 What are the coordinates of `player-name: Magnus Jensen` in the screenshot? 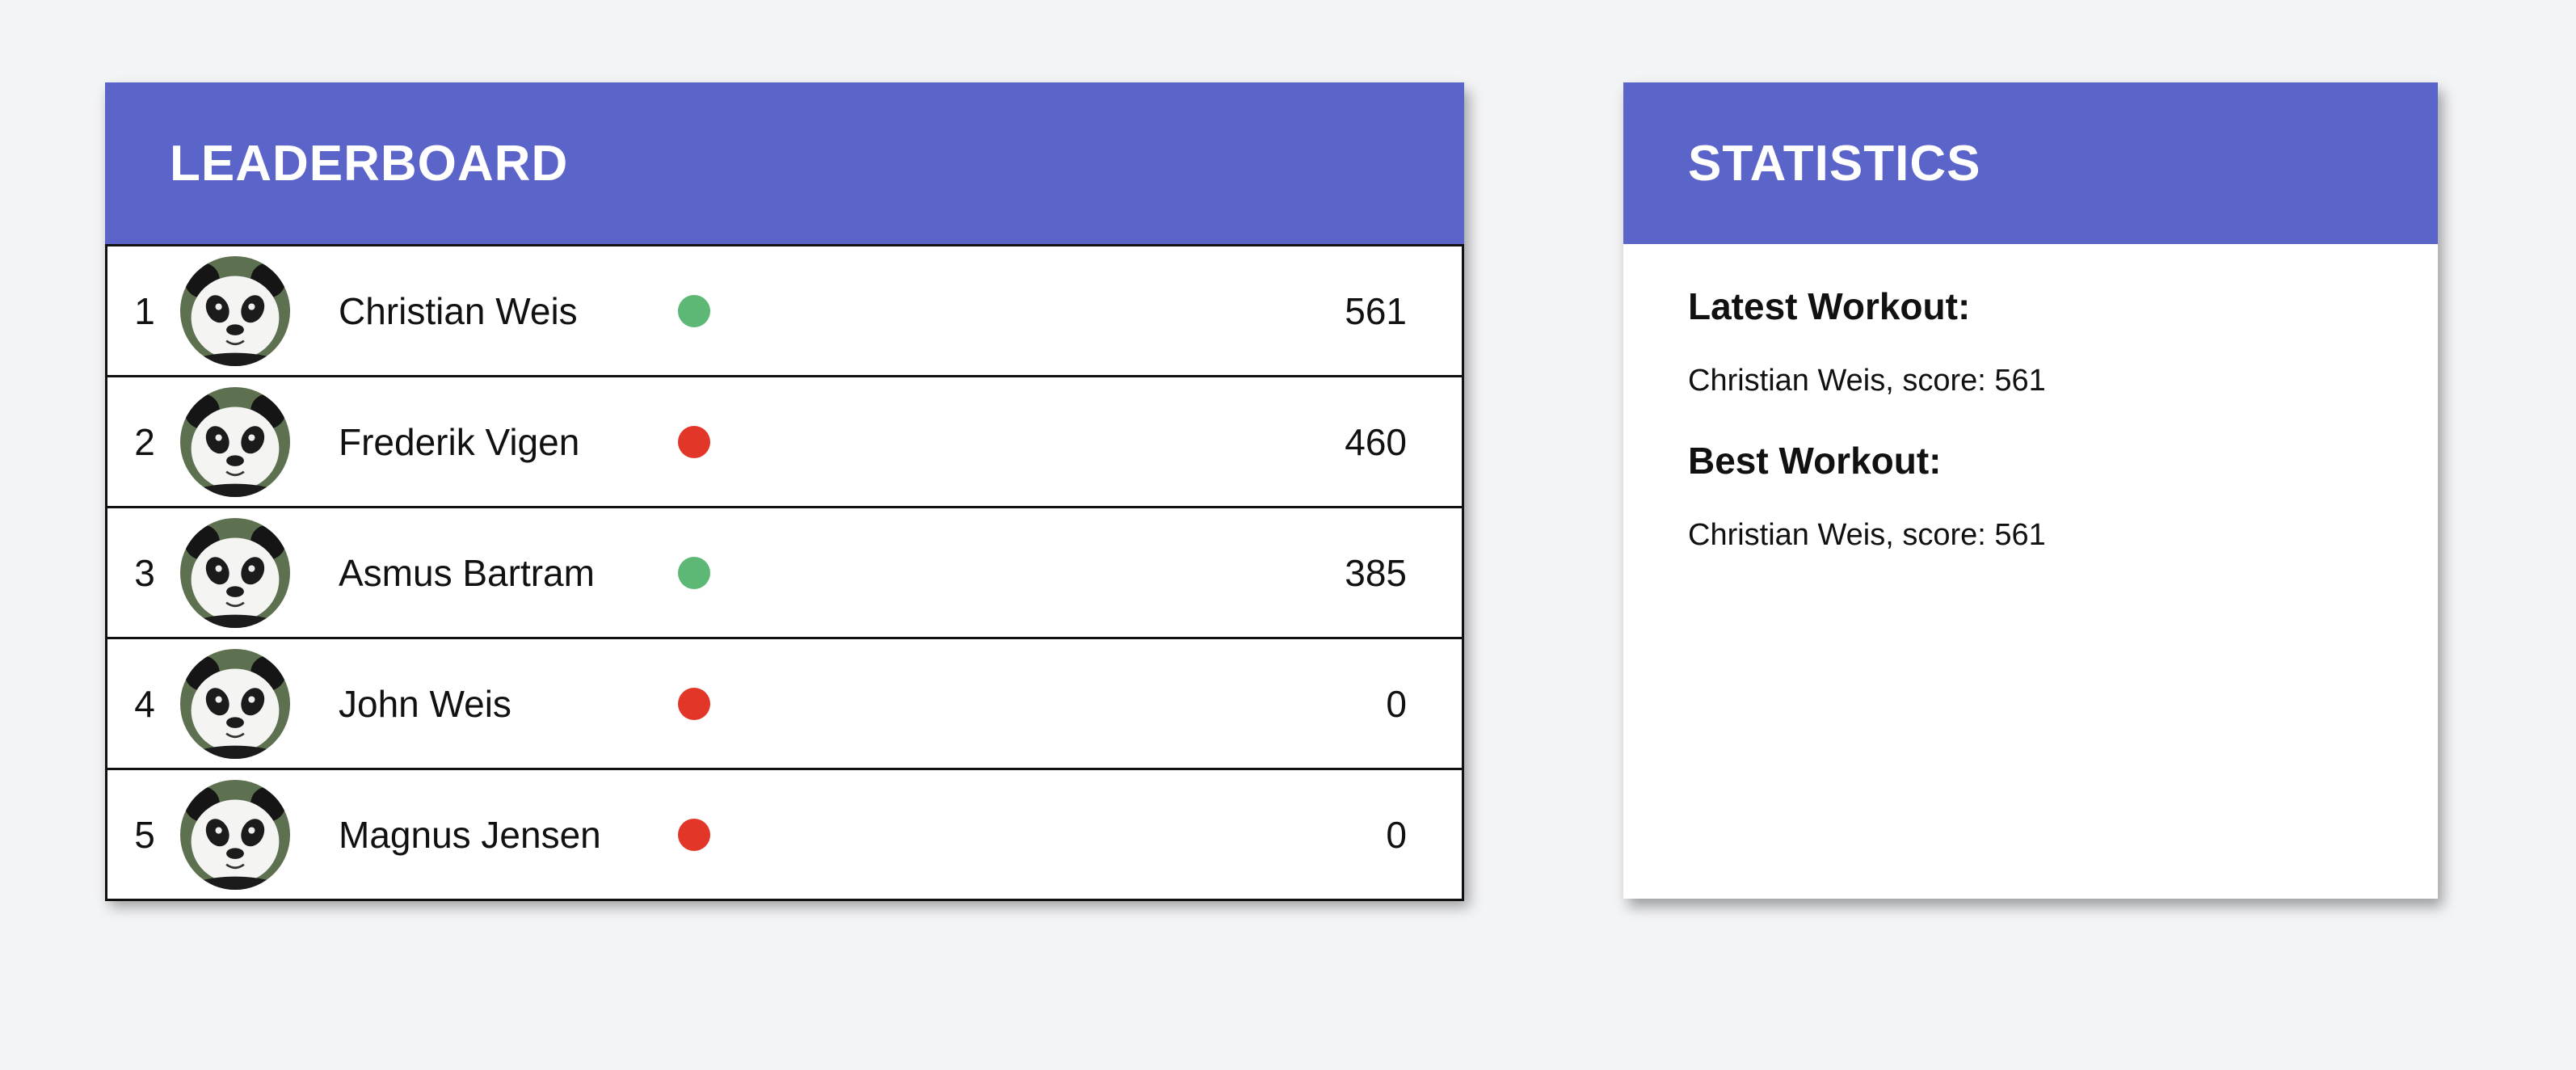 It's located at (470, 834).